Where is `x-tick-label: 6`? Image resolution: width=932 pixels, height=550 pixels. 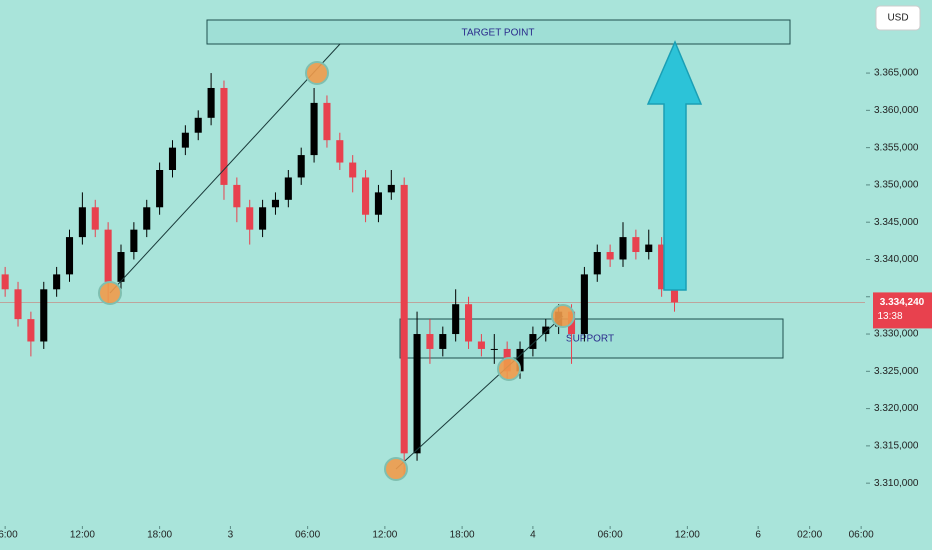
x-tick-label: 6 is located at coordinates (758, 535).